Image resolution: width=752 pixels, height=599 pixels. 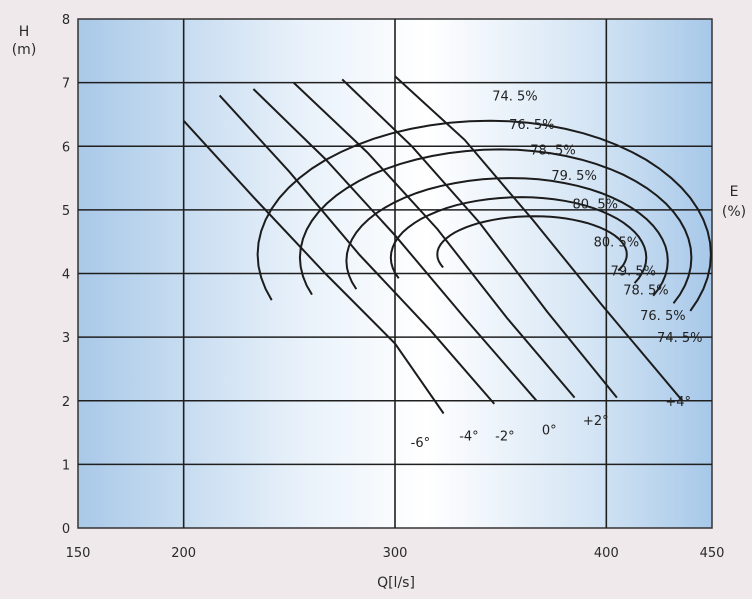 What do you see at coordinates (24, 50) in the screenshot?
I see `y-axis-unit: (m)` at bounding box center [24, 50].